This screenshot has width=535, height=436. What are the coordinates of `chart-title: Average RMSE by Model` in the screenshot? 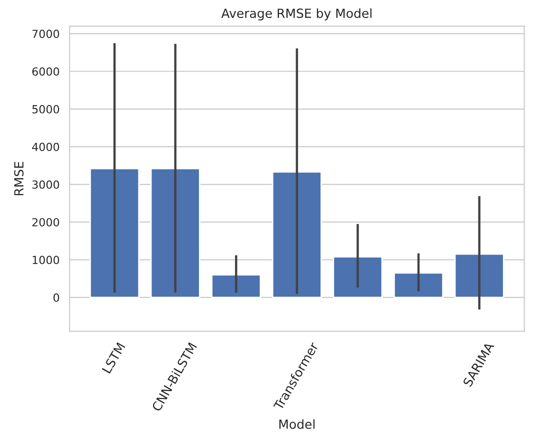 It's located at (296, 14).